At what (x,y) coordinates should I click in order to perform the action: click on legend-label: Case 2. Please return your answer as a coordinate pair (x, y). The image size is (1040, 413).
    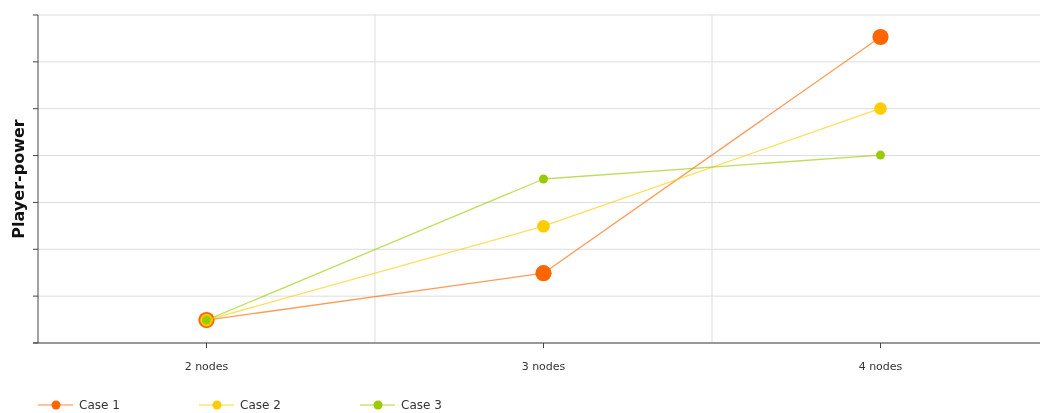
    Looking at the image, I should click on (260, 405).